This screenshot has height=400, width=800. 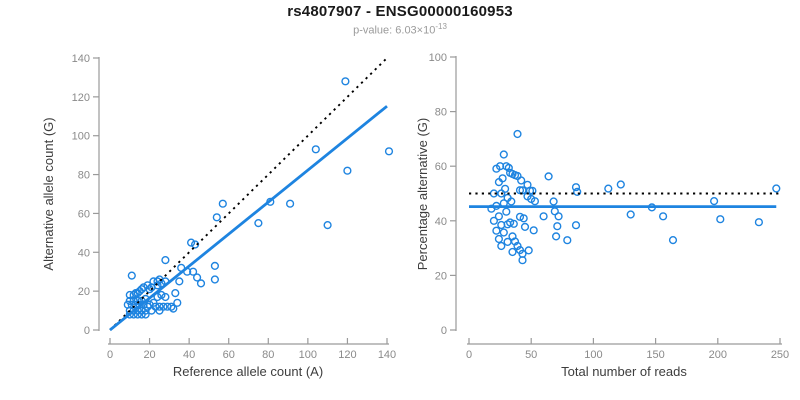 I want to click on x-tick-label: 140, so click(x=387, y=355).